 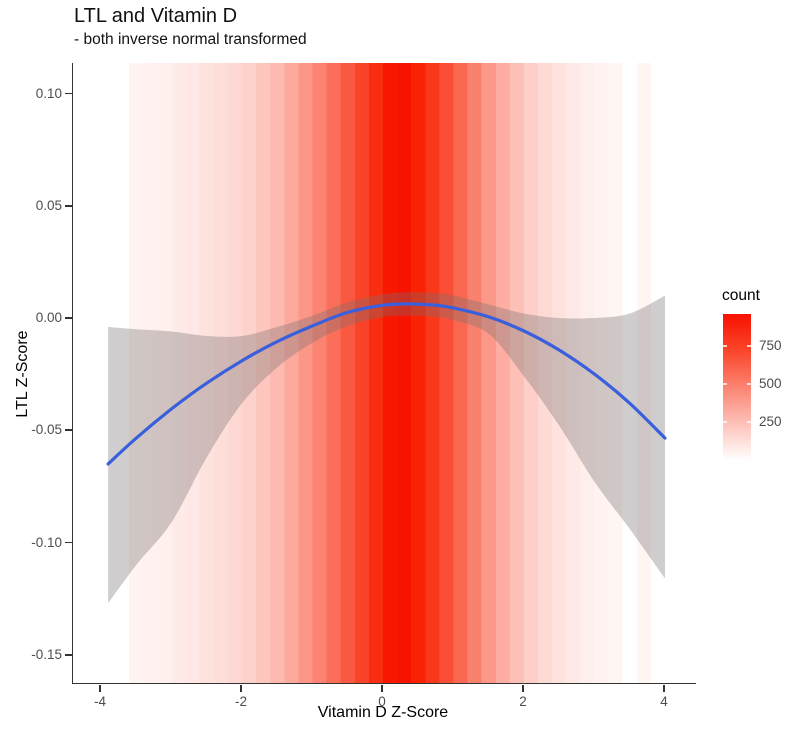 What do you see at coordinates (48, 317) in the screenshot?
I see `y-tick-label: 0.00` at bounding box center [48, 317].